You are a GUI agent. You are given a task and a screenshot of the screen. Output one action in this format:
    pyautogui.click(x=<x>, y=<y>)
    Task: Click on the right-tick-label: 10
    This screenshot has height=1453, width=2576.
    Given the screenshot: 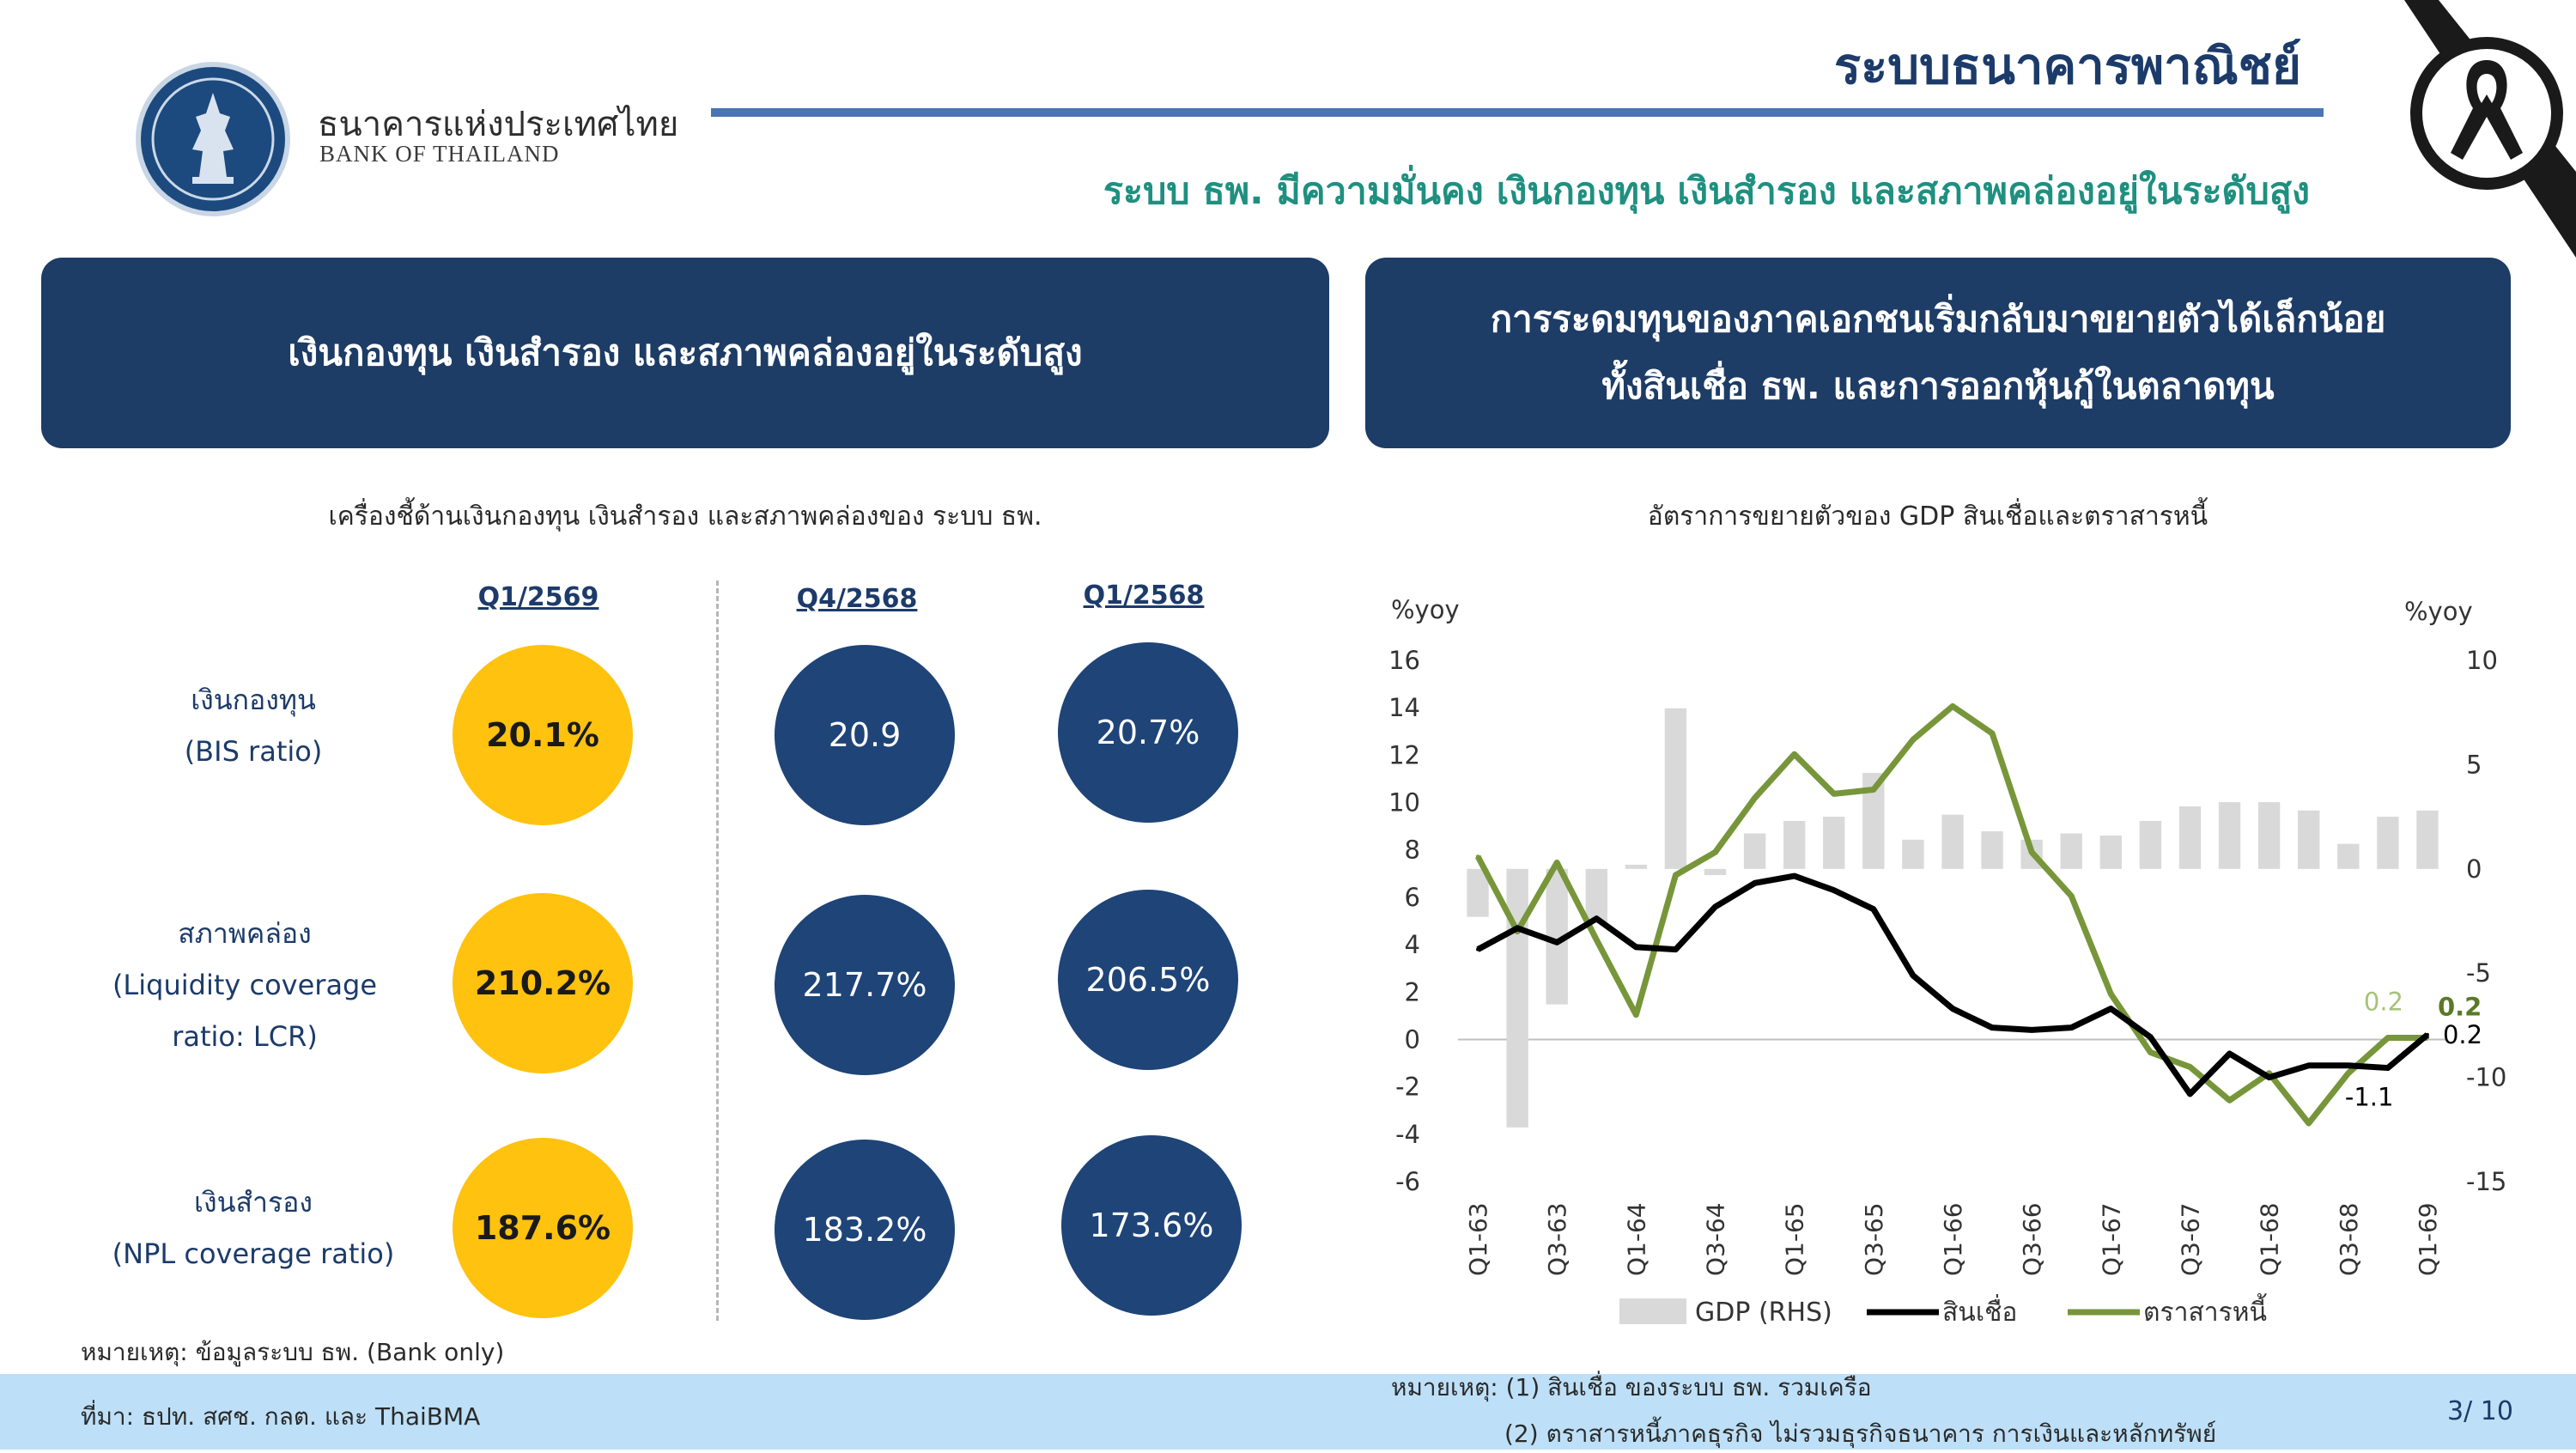 What is the action you would take?
    pyautogui.click(x=2482, y=661)
    